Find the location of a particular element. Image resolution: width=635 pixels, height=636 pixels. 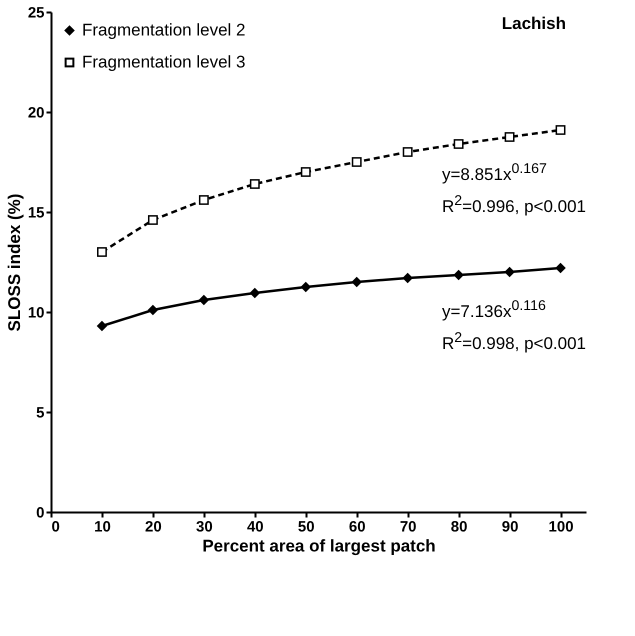

x-tick-label: 20 is located at coordinates (153, 527).